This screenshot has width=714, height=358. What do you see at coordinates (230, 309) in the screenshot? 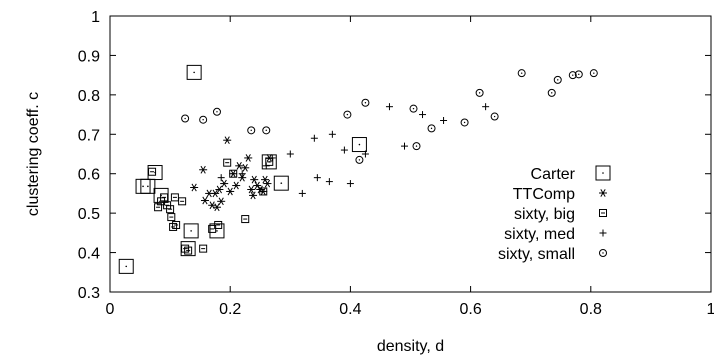
I see `x-tick-label: 0.2` at bounding box center [230, 309].